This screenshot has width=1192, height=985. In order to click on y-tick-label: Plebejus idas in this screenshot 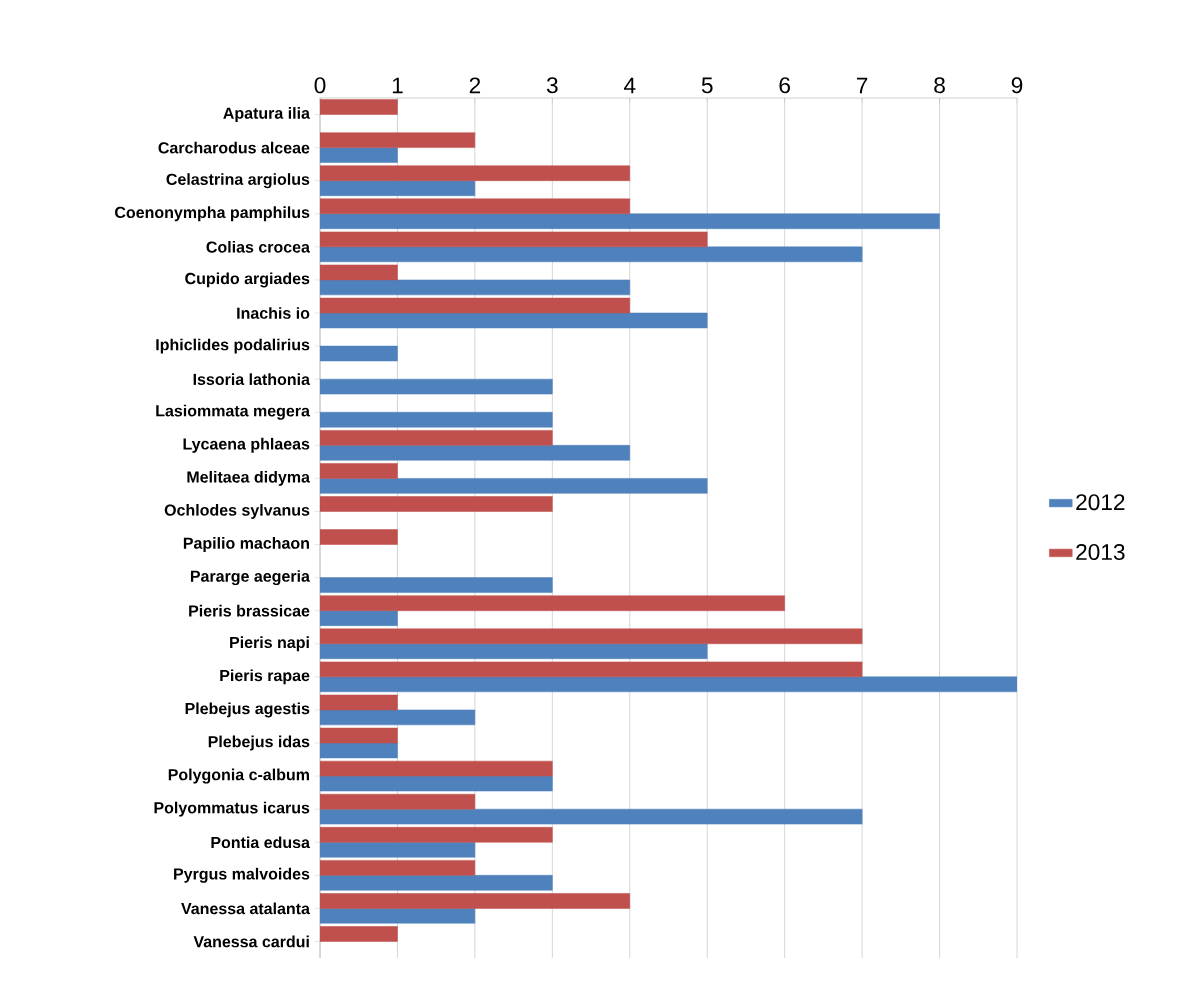, I will do `click(259, 743)`.